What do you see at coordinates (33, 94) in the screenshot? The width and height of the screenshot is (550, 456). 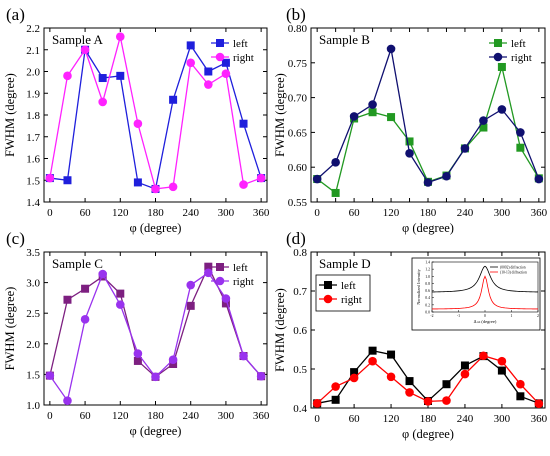 I see `y-tick-label: 1.9` at bounding box center [33, 94].